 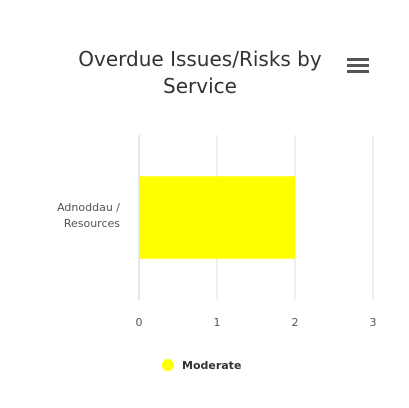 What do you see at coordinates (217, 217) in the screenshot?
I see `bar` at bounding box center [217, 217].